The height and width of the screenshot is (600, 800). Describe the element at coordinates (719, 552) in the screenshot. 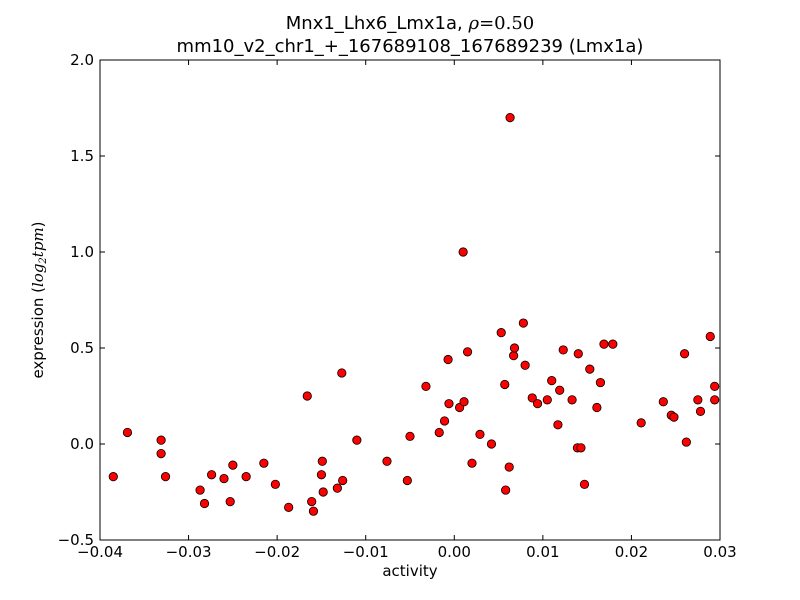

I see `x-tick-label: 0.03` at that location.